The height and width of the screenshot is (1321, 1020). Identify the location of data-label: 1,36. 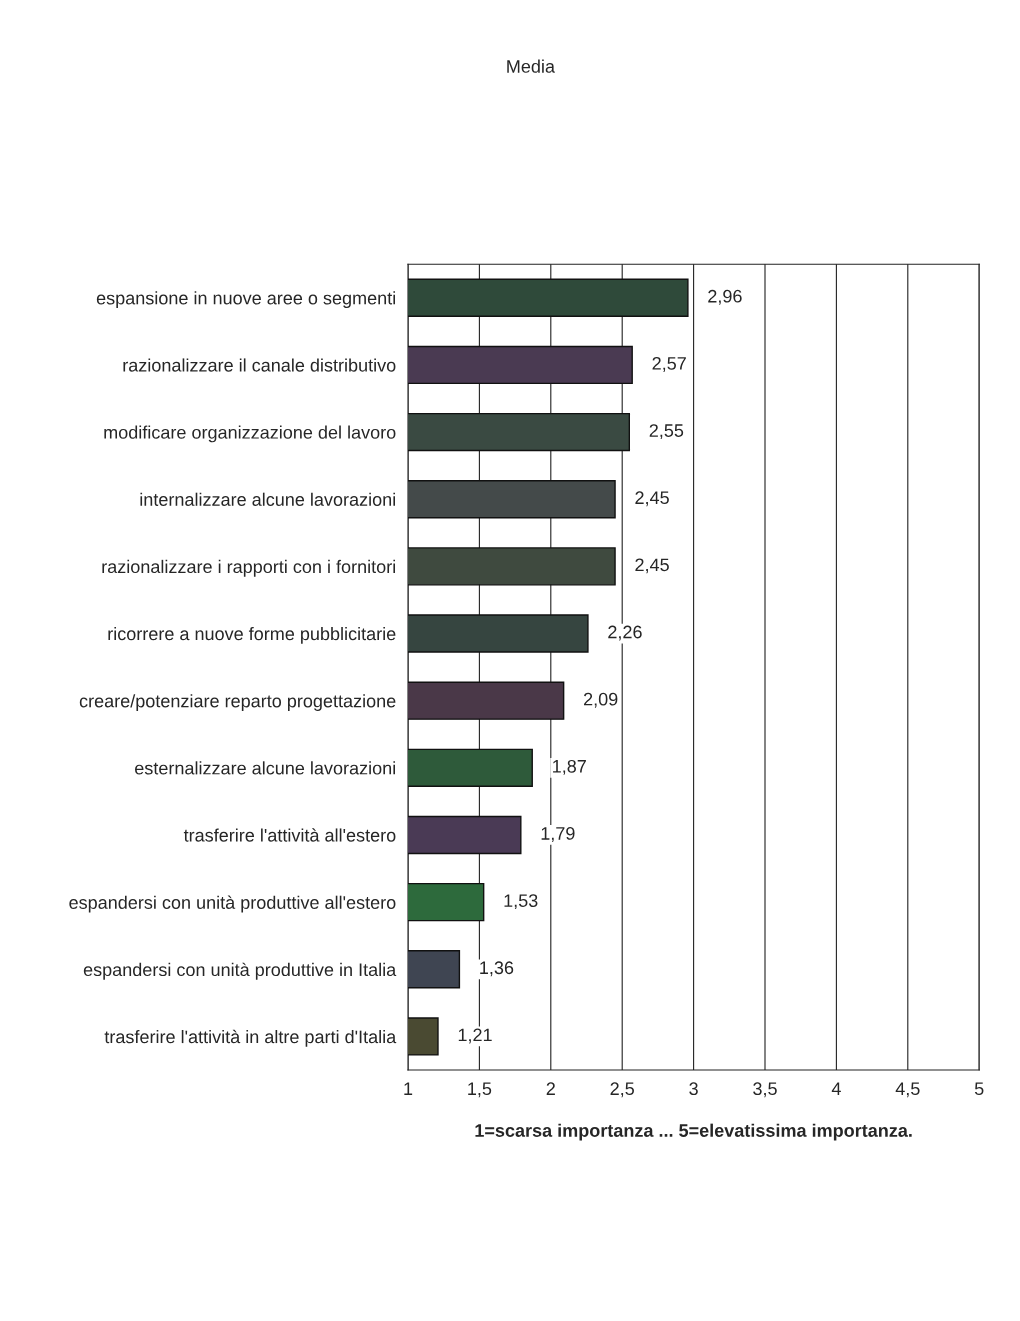
(497, 969).